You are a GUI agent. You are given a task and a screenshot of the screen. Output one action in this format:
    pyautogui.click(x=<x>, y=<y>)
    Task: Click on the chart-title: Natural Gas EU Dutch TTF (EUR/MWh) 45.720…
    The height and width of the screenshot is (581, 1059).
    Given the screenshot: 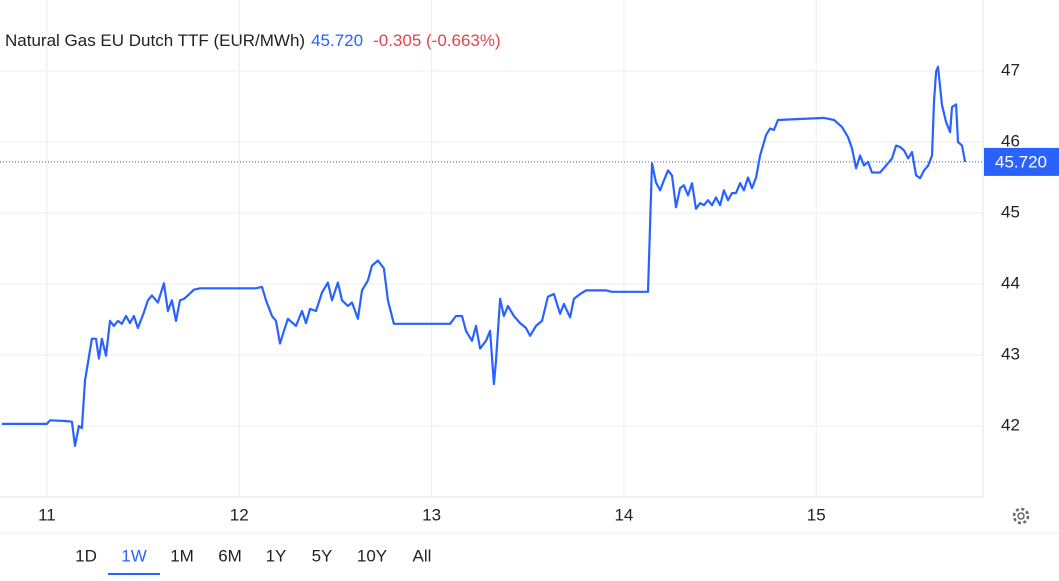 What is the action you would take?
    pyautogui.click(x=253, y=40)
    